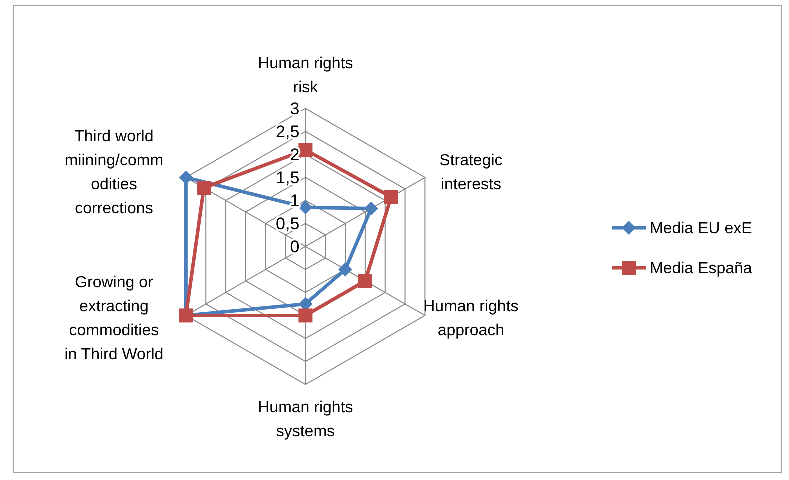 The image size is (789, 480). What do you see at coordinates (306, 75) in the screenshot?
I see `spoke-label: Human rights risk` at bounding box center [306, 75].